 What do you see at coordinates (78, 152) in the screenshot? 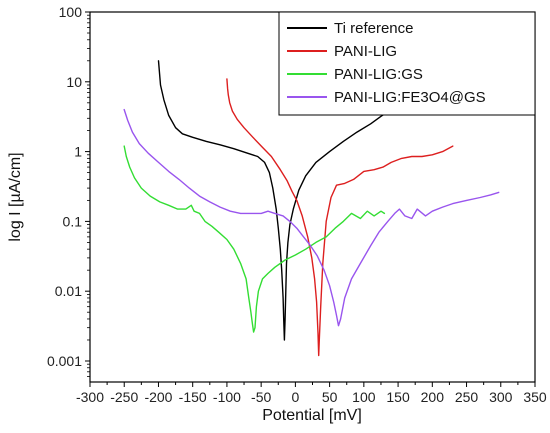
I see `y-tick-label: 1` at bounding box center [78, 152].